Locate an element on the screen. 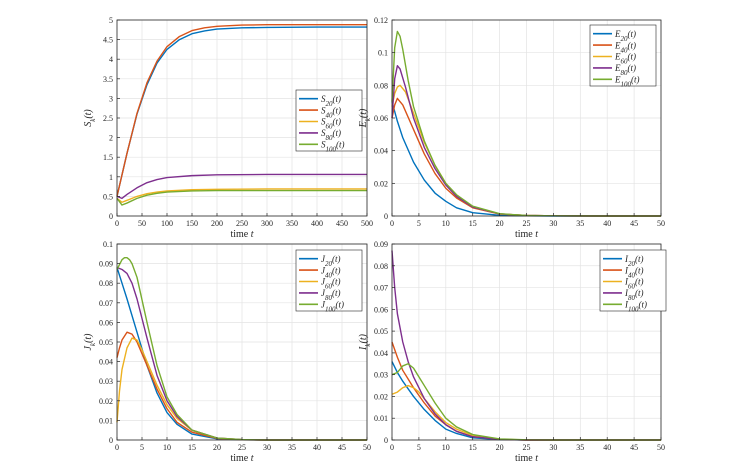  x-tick-label: 30 is located at coordinates (553, 447).